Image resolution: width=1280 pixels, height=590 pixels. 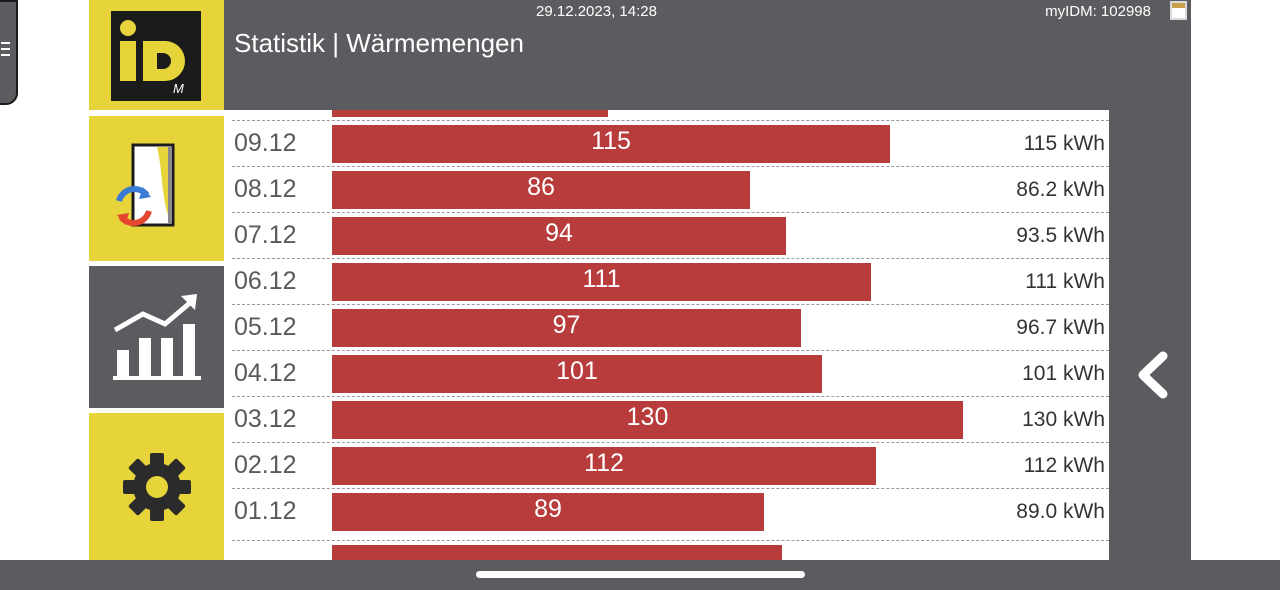 What do you see at coordinates (559, 233) in the screenshot?
I see `bar-label: 94` at bounding box center [559, 233].